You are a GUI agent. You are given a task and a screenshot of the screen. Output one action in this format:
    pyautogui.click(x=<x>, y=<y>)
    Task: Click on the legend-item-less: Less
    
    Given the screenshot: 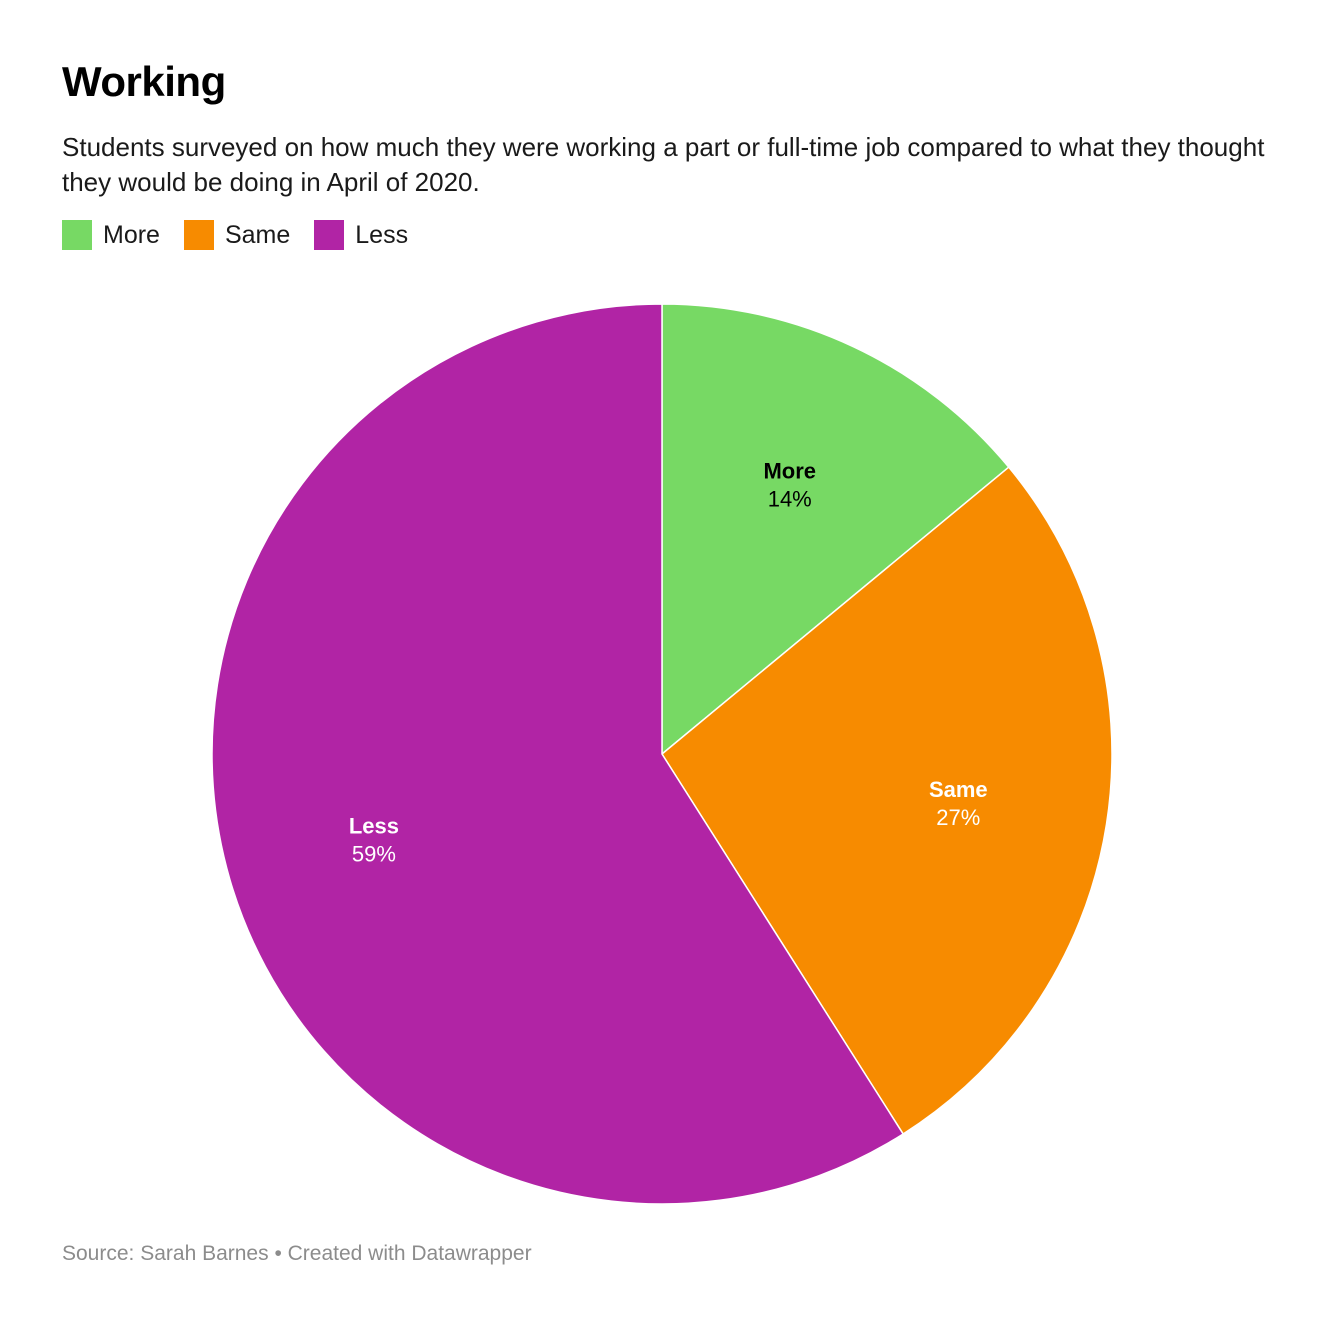 What is the action you would take?
    pyautogui.click(x=361, y=235)
    